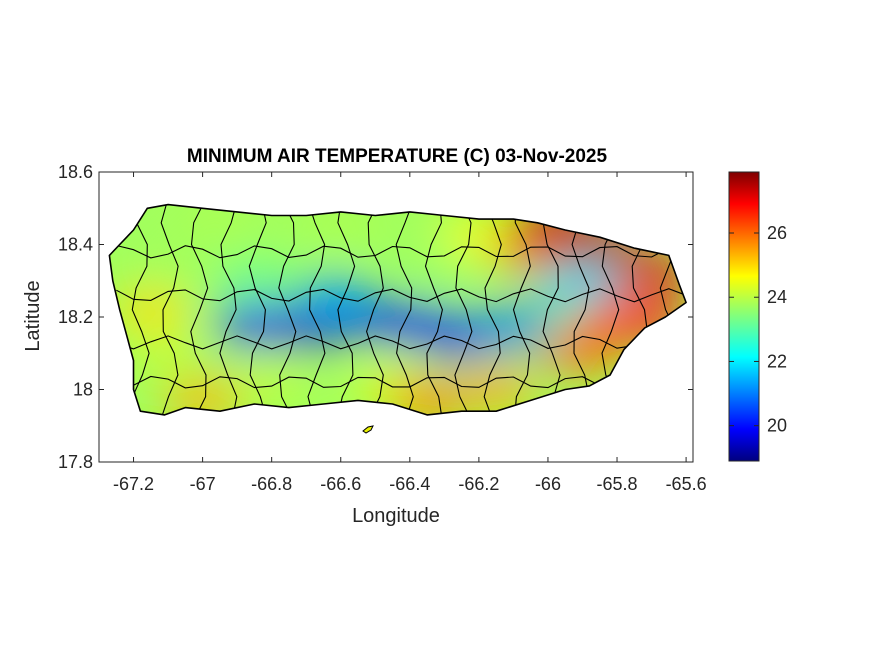 This screenshot has width=875, height=656. What do you see at coordinates (203, 484) in the screenshot?
I see `x-tick-label: -67` at bounding box center [203, 484].